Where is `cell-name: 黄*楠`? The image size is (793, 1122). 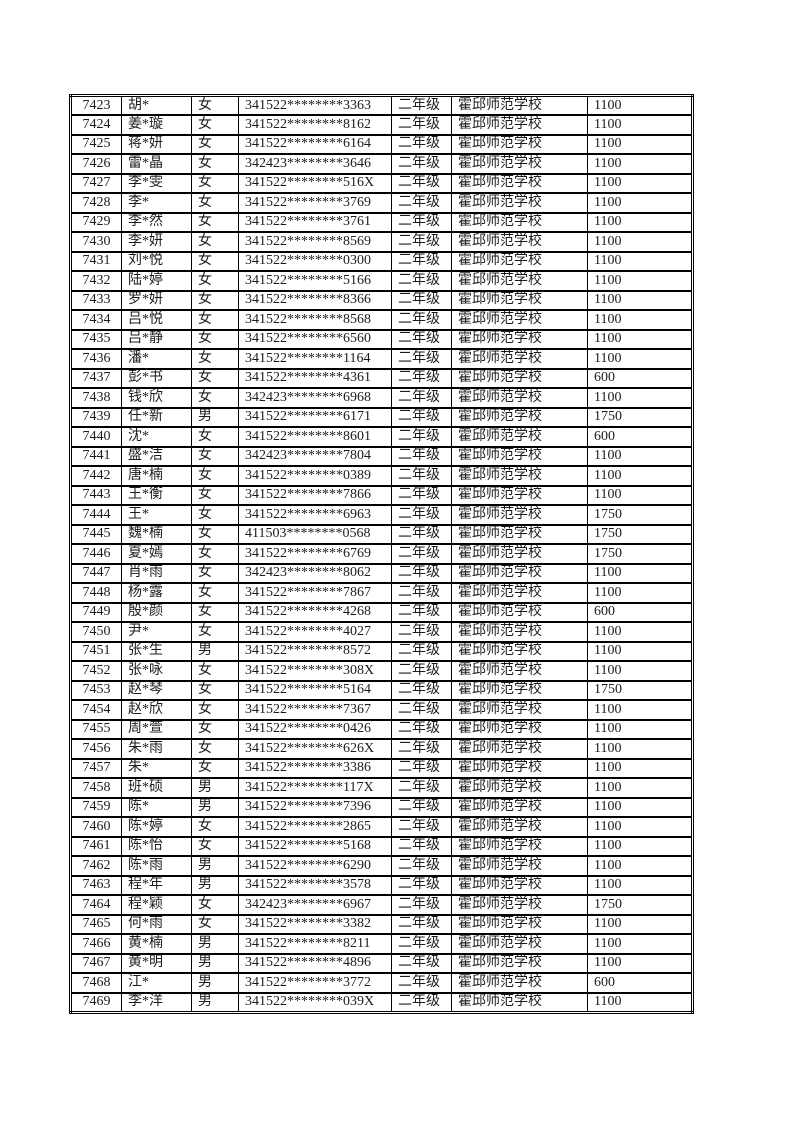 cell-name: 黄*楠 is located at coordinates (156, 944).